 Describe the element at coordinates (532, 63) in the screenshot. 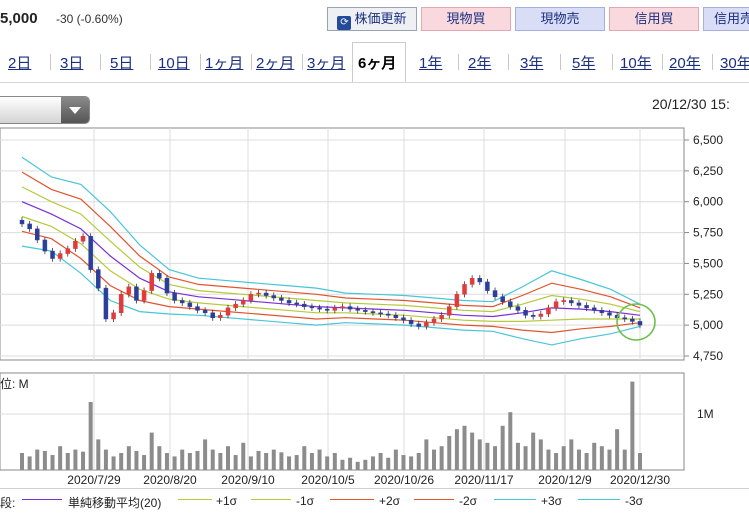

I see `range-tab-3y: 3年` at that location.